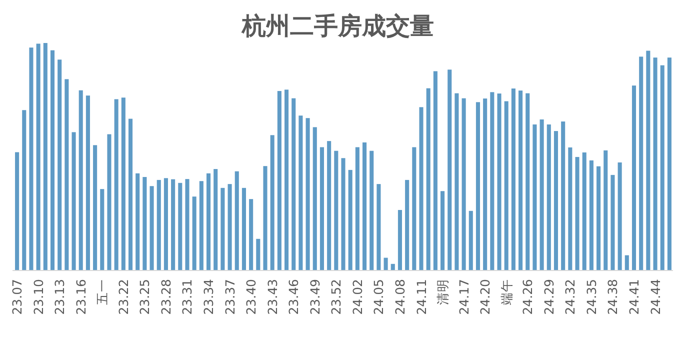 This screenshot has height=338, width=689. What do you see at coordinates (548, 296) in the screenshot?
I see `x-tick-label: 24.29` at bounding box center [548, 296].